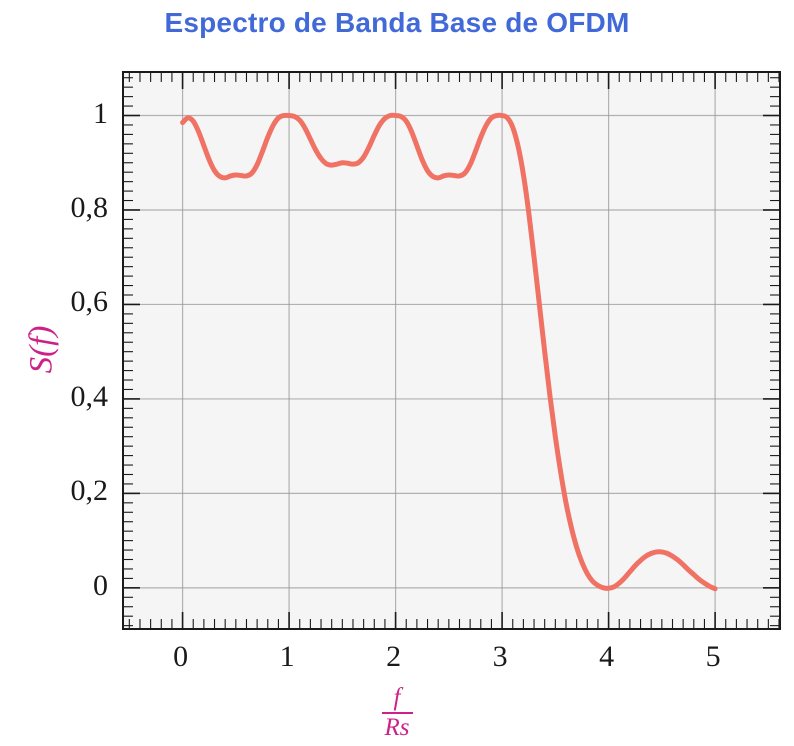  What do you see at coordinates (287, 656) in the screenshot?
I see `x-axis-tick-label: 1` at bounding box center [287, 656].